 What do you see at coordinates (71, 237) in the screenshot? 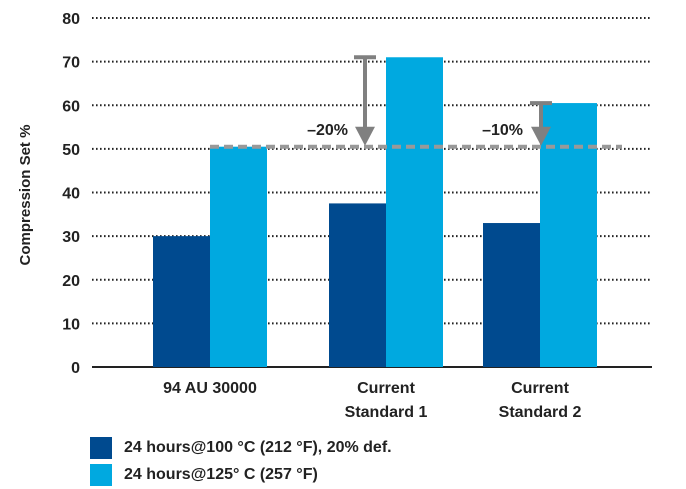
I see `y-tick-label: 30` at bounding box center [71, 237].